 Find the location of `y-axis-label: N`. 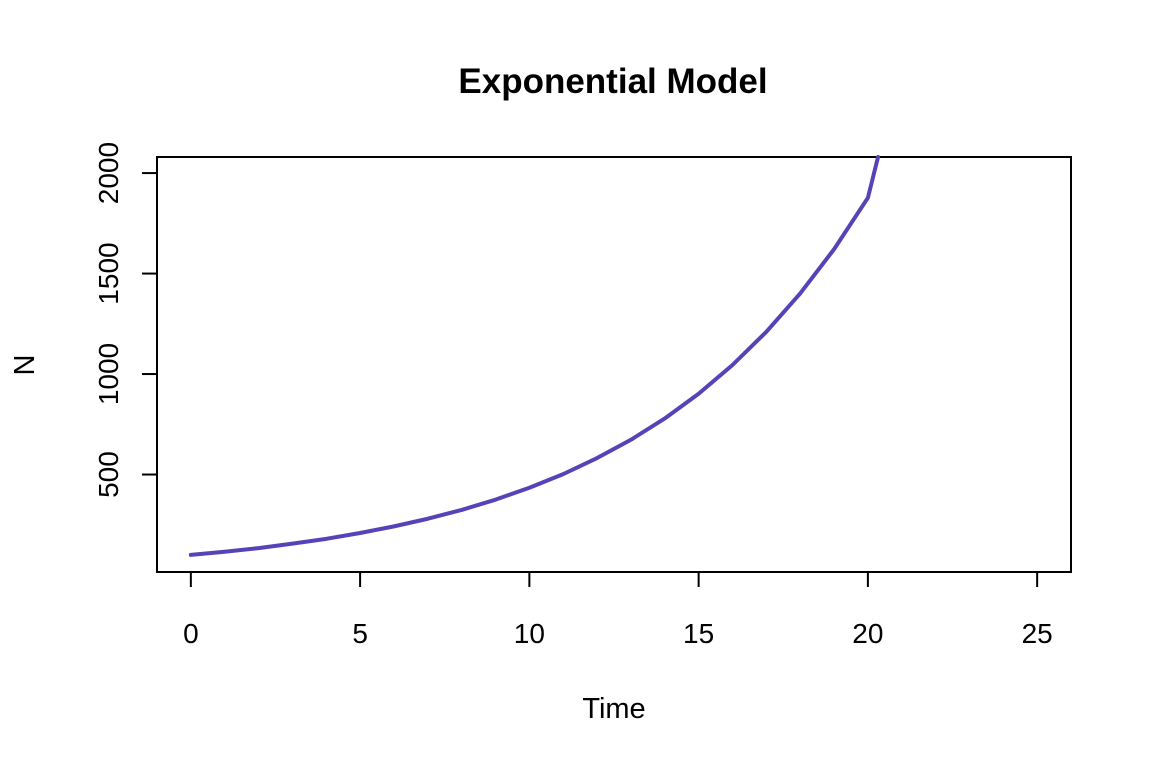

y-axis-label: N is located at coordinates (25, 365).